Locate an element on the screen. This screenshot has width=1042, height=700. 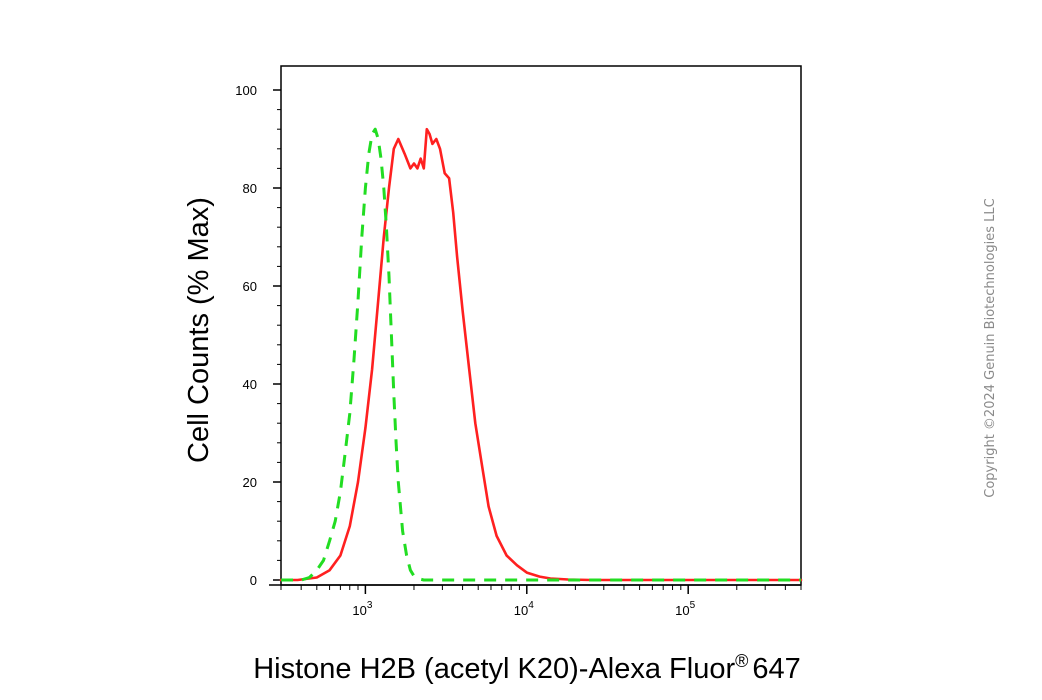
y-axis-title: Cell Counts (% Max) is located at coordinates (199, 330).